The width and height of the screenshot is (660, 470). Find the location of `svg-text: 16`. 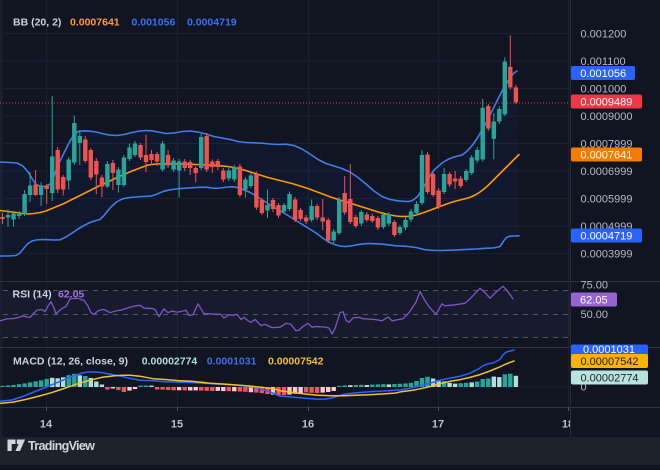

svg-text: 16 is located at coordinates (308, 425).